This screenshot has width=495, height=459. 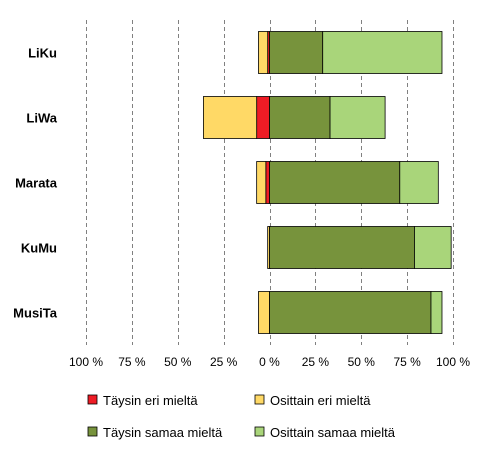 What do you see at coordinates (320, 400) in the screenshot?
I see `legend-label: Osittain eri mieltä` at bounding box center [320, 400].